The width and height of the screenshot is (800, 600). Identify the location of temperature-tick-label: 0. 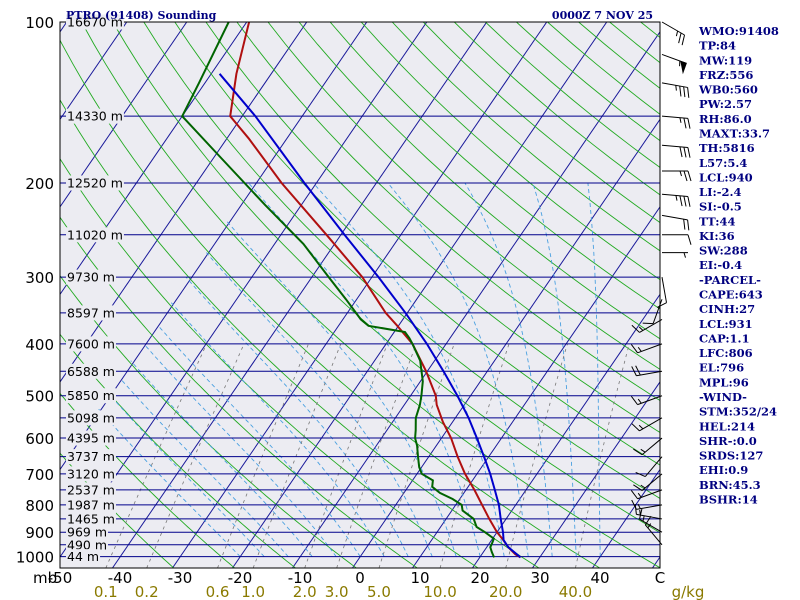
(360, 578).